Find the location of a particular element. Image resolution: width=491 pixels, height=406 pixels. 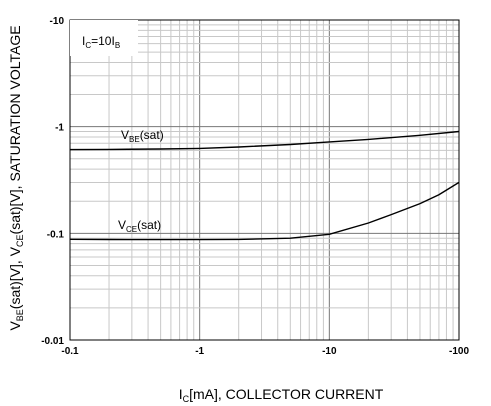

y-tick-label: -0.1 is located at coordinates (56, 234).